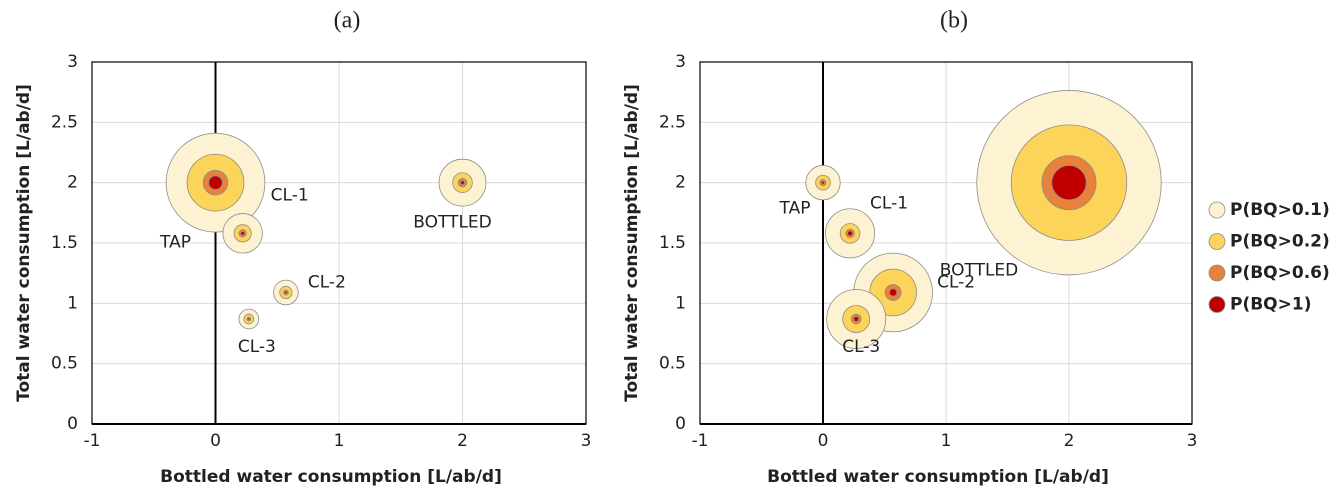  Describe the element at coordinates (1280, 210) in the screenshot. I see `legend-text: P(BQ>0.1)` at that location.